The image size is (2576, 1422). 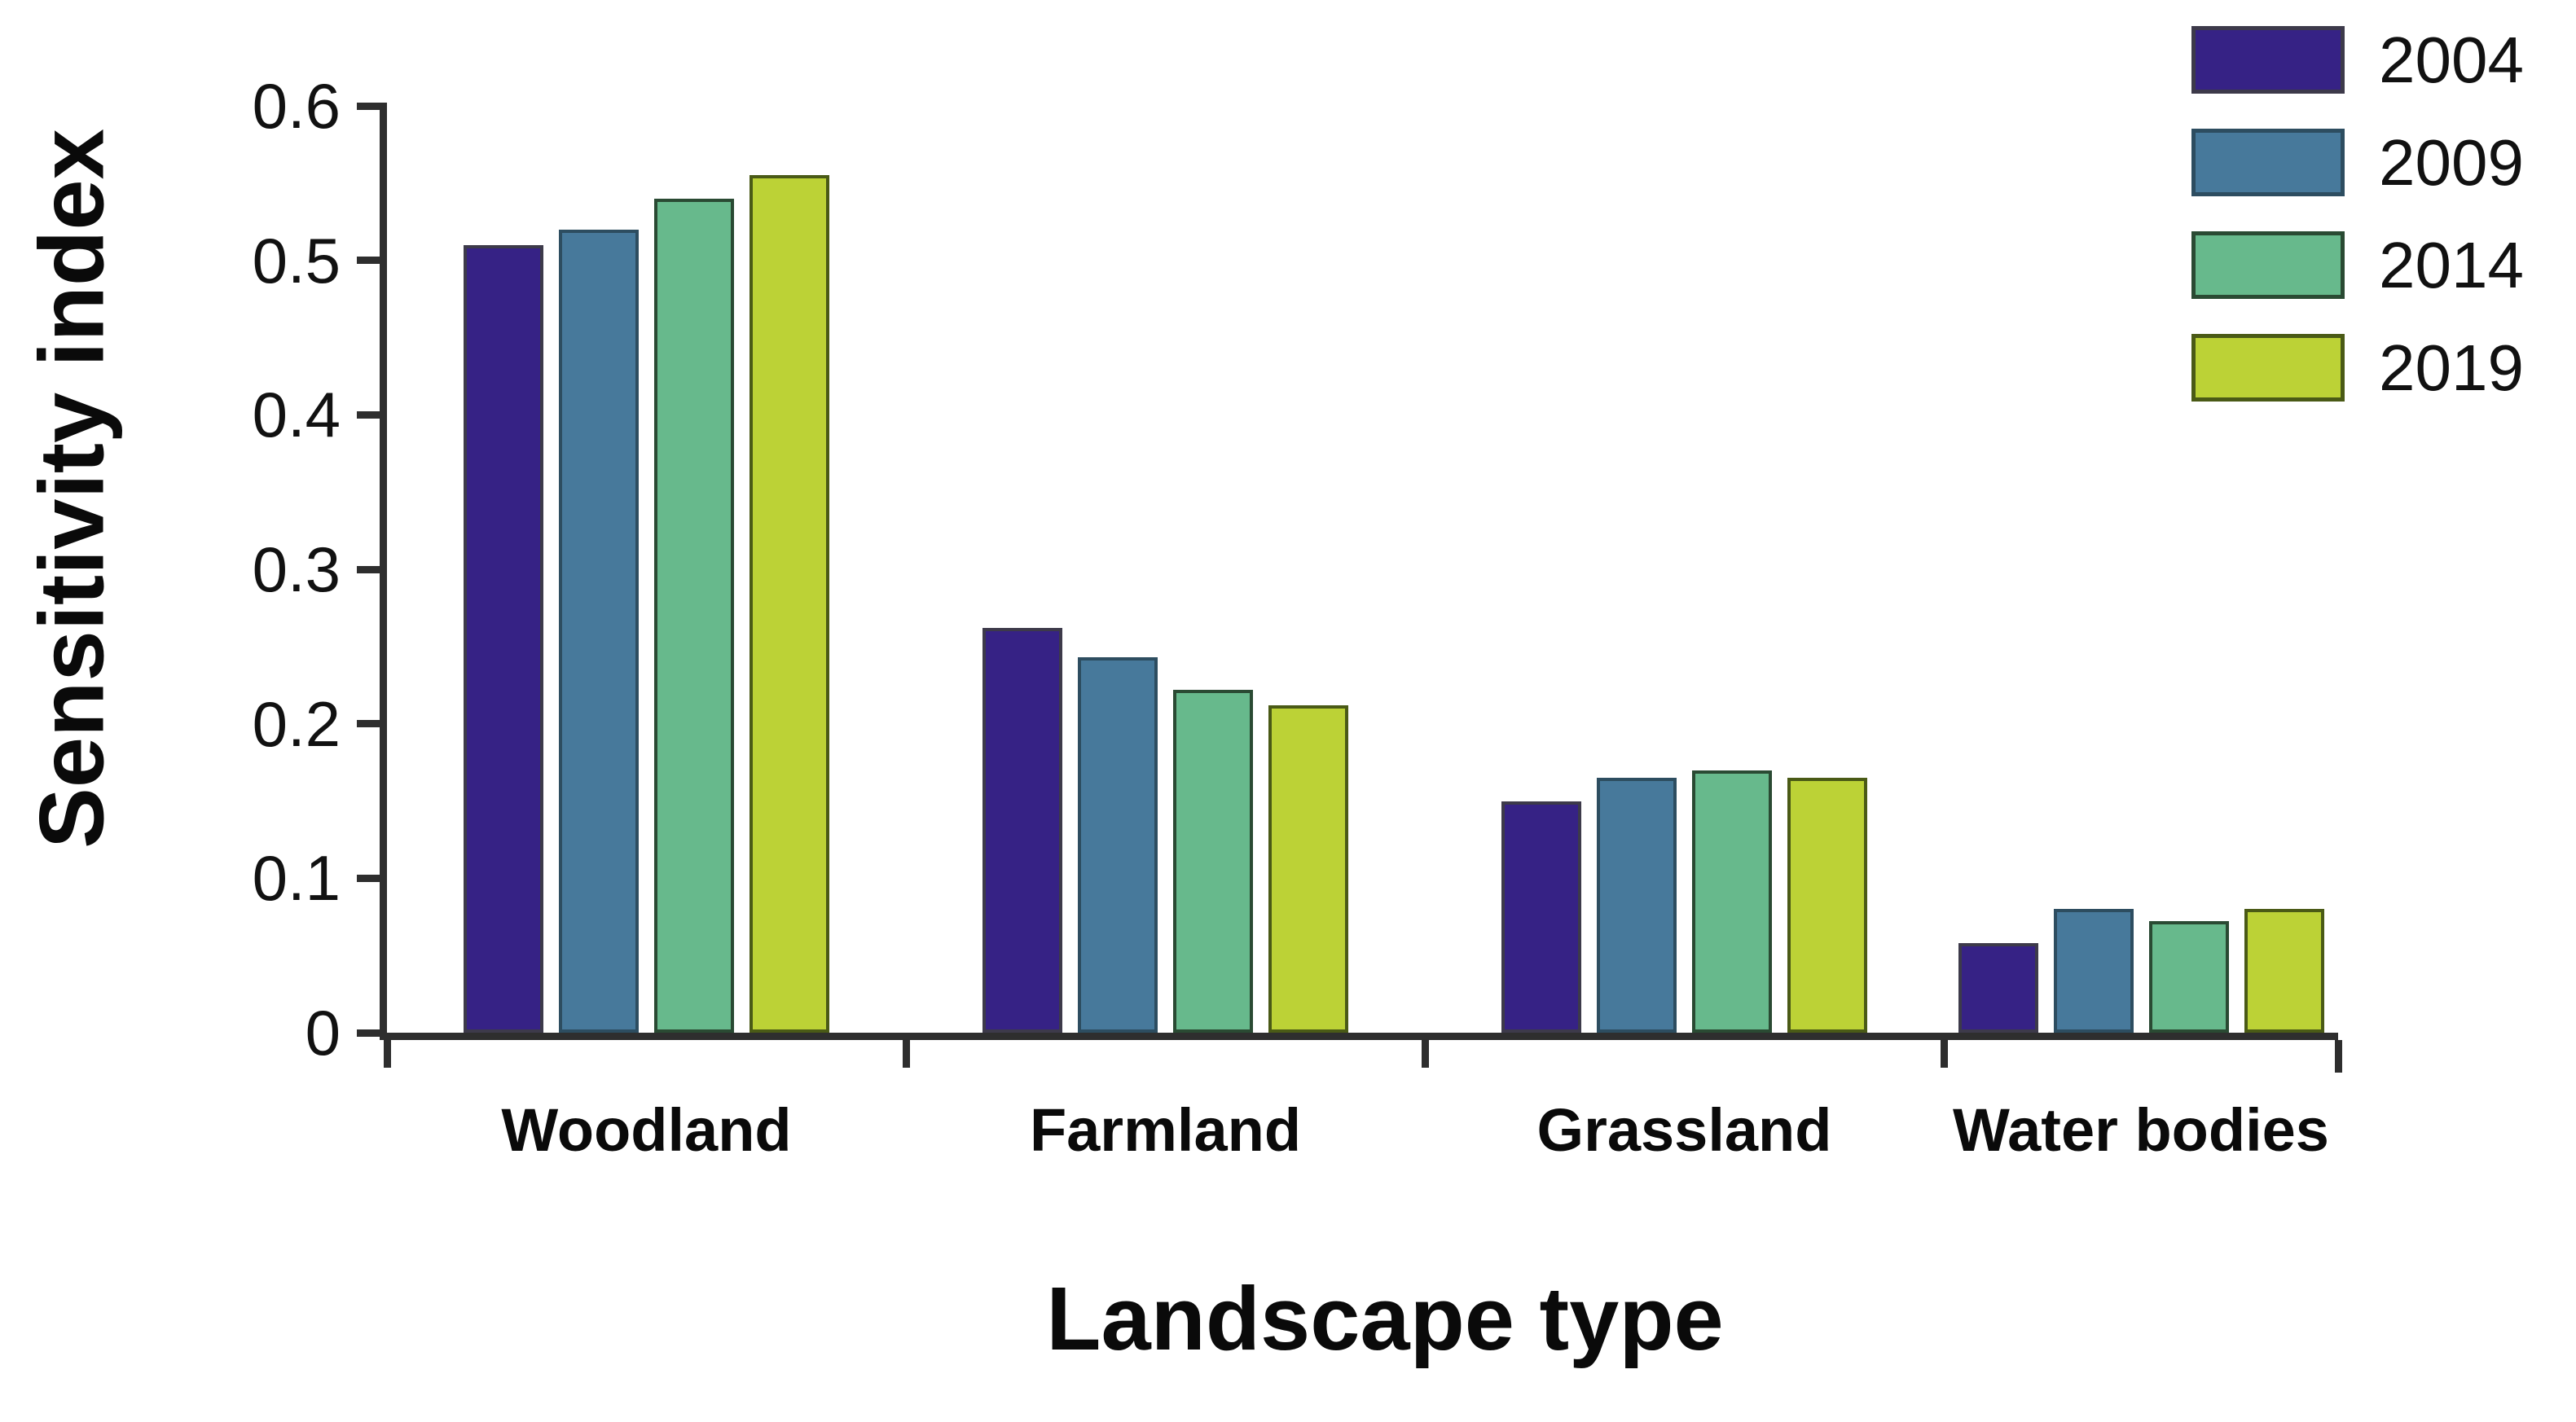 I want to click on bar-farmland-2004, so click(x=1022, y=830).